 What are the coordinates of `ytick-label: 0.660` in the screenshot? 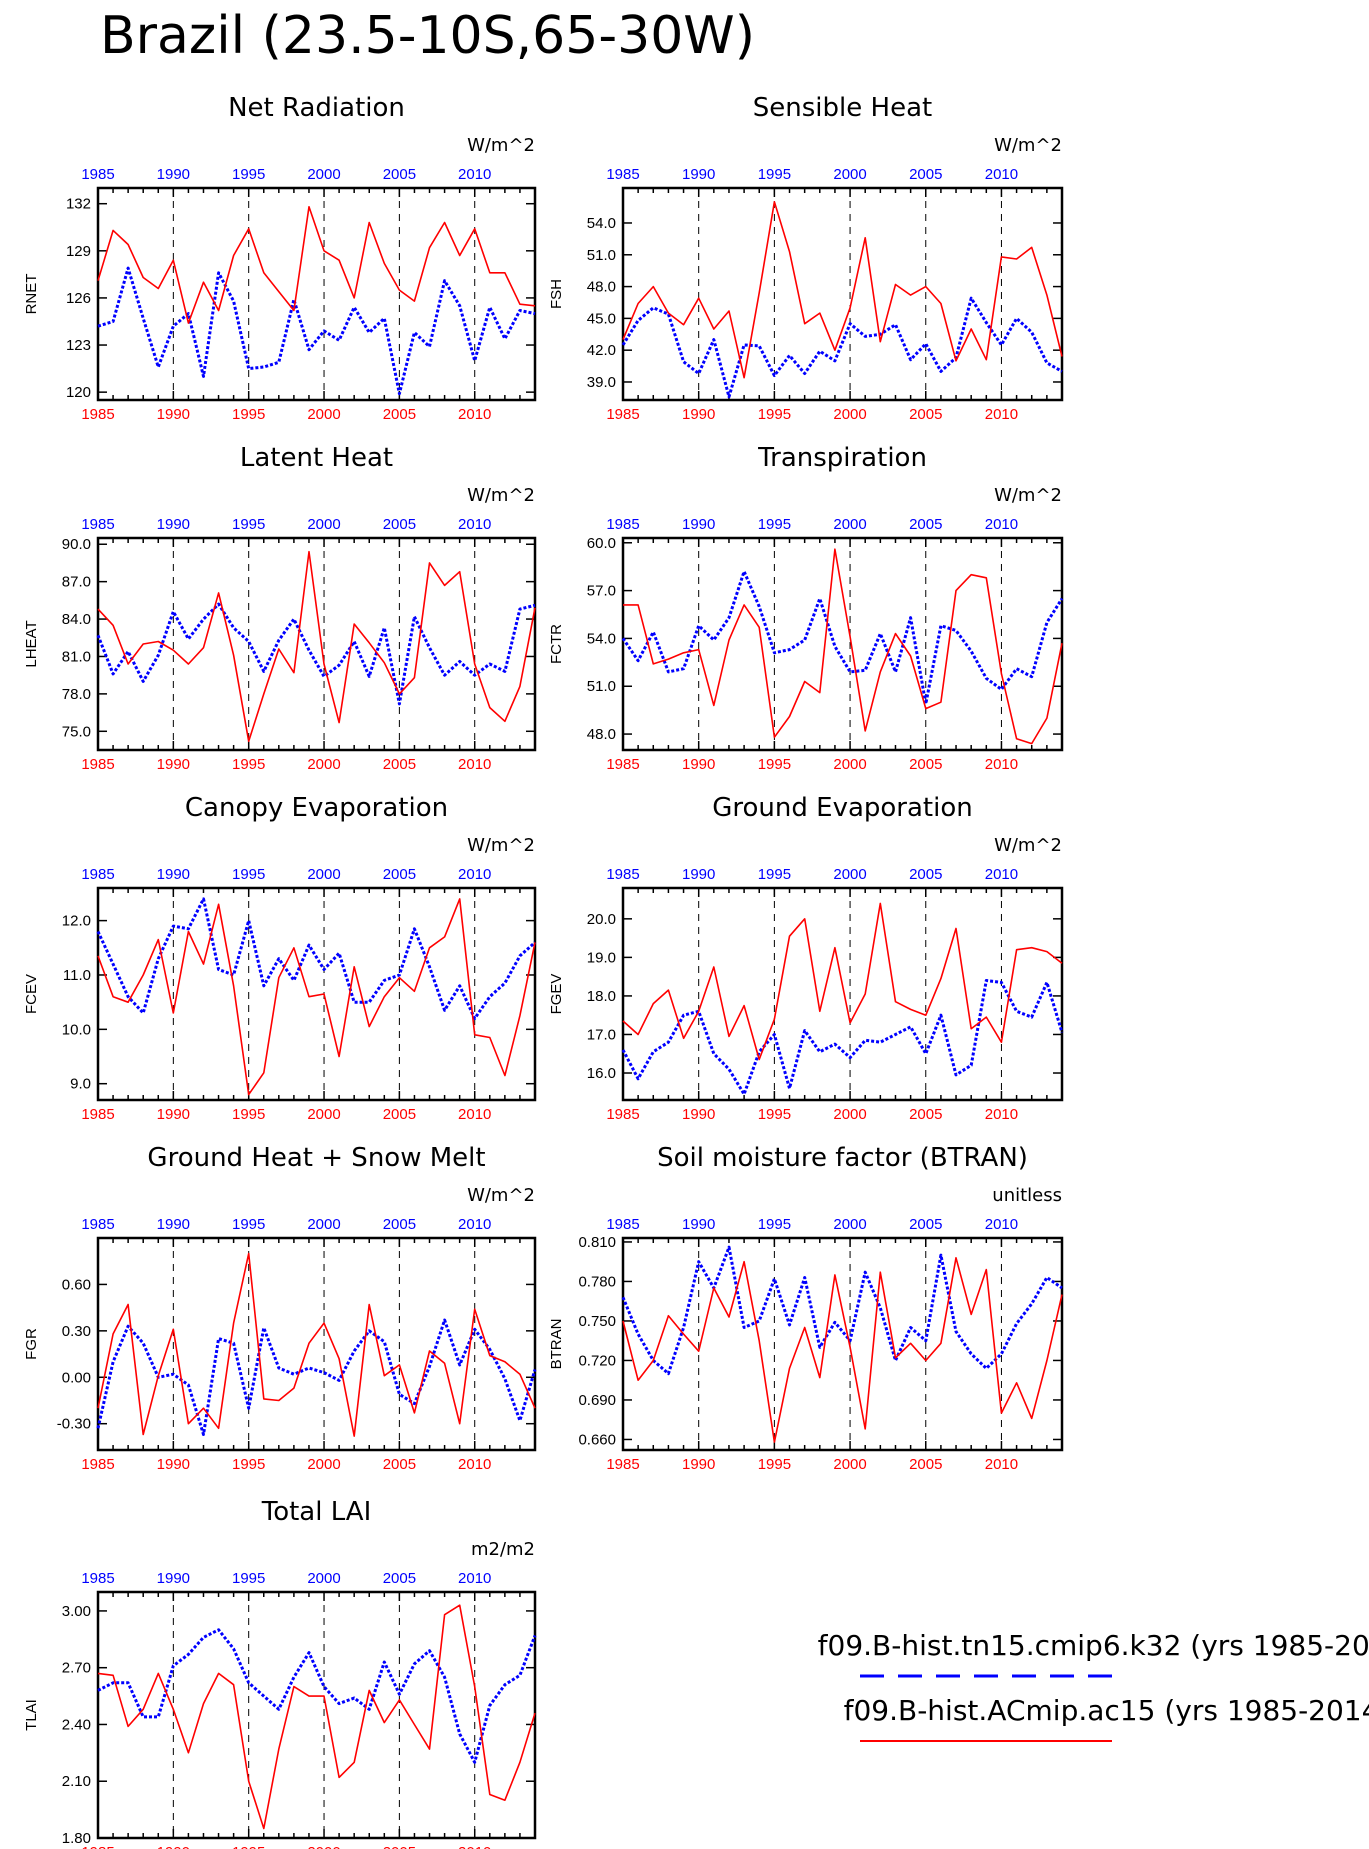 It's located at (597, 1439).